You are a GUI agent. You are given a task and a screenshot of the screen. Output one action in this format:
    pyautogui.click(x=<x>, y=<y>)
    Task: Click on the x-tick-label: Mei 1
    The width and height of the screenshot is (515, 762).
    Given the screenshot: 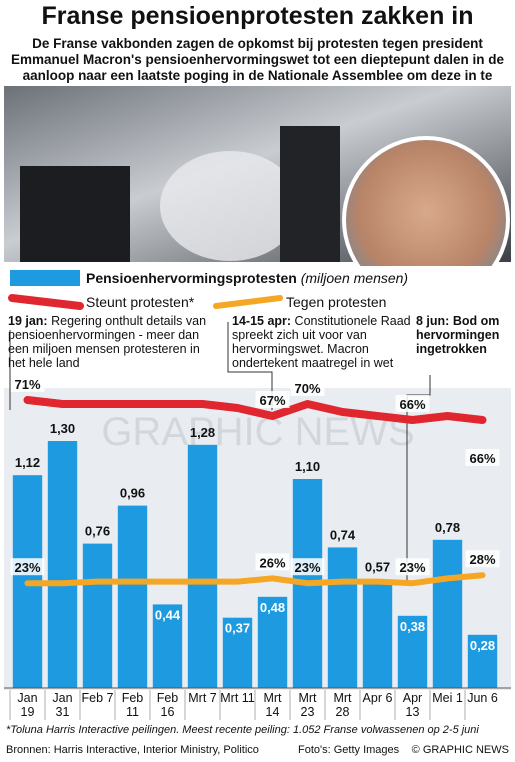 What is the action you would take?
    pyautogui.click(x=447, y=698)
    